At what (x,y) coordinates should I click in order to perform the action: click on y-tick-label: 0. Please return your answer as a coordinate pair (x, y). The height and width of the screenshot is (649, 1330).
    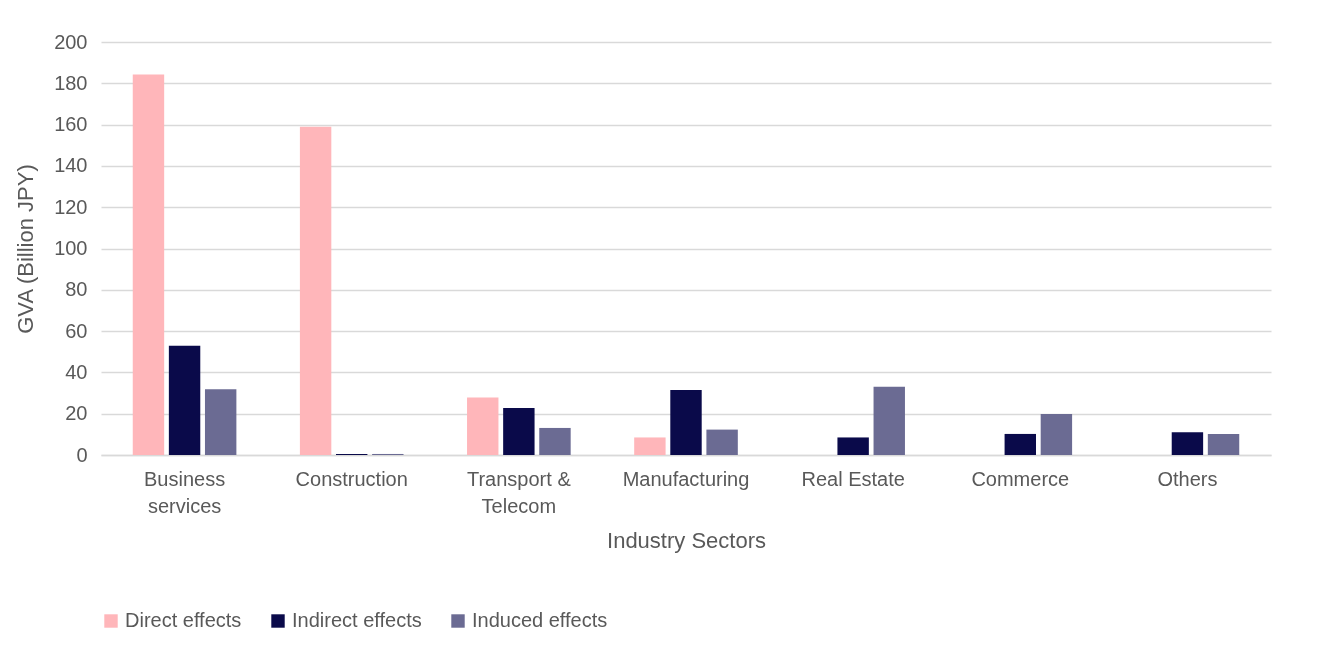
    Looking at the image, I should click on (82, 454).